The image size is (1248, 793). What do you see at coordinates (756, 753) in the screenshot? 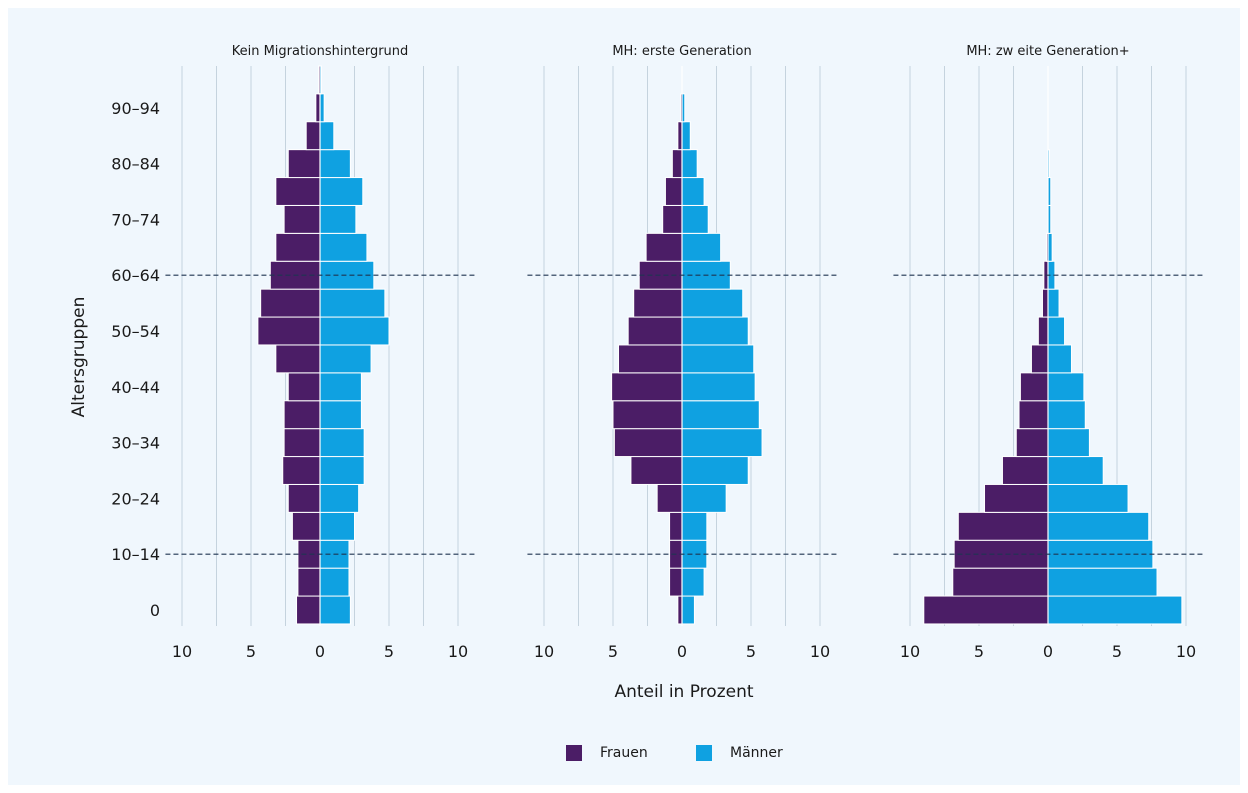
I see `legend-label-maenner: Männer` at bounding box center [756, 753].